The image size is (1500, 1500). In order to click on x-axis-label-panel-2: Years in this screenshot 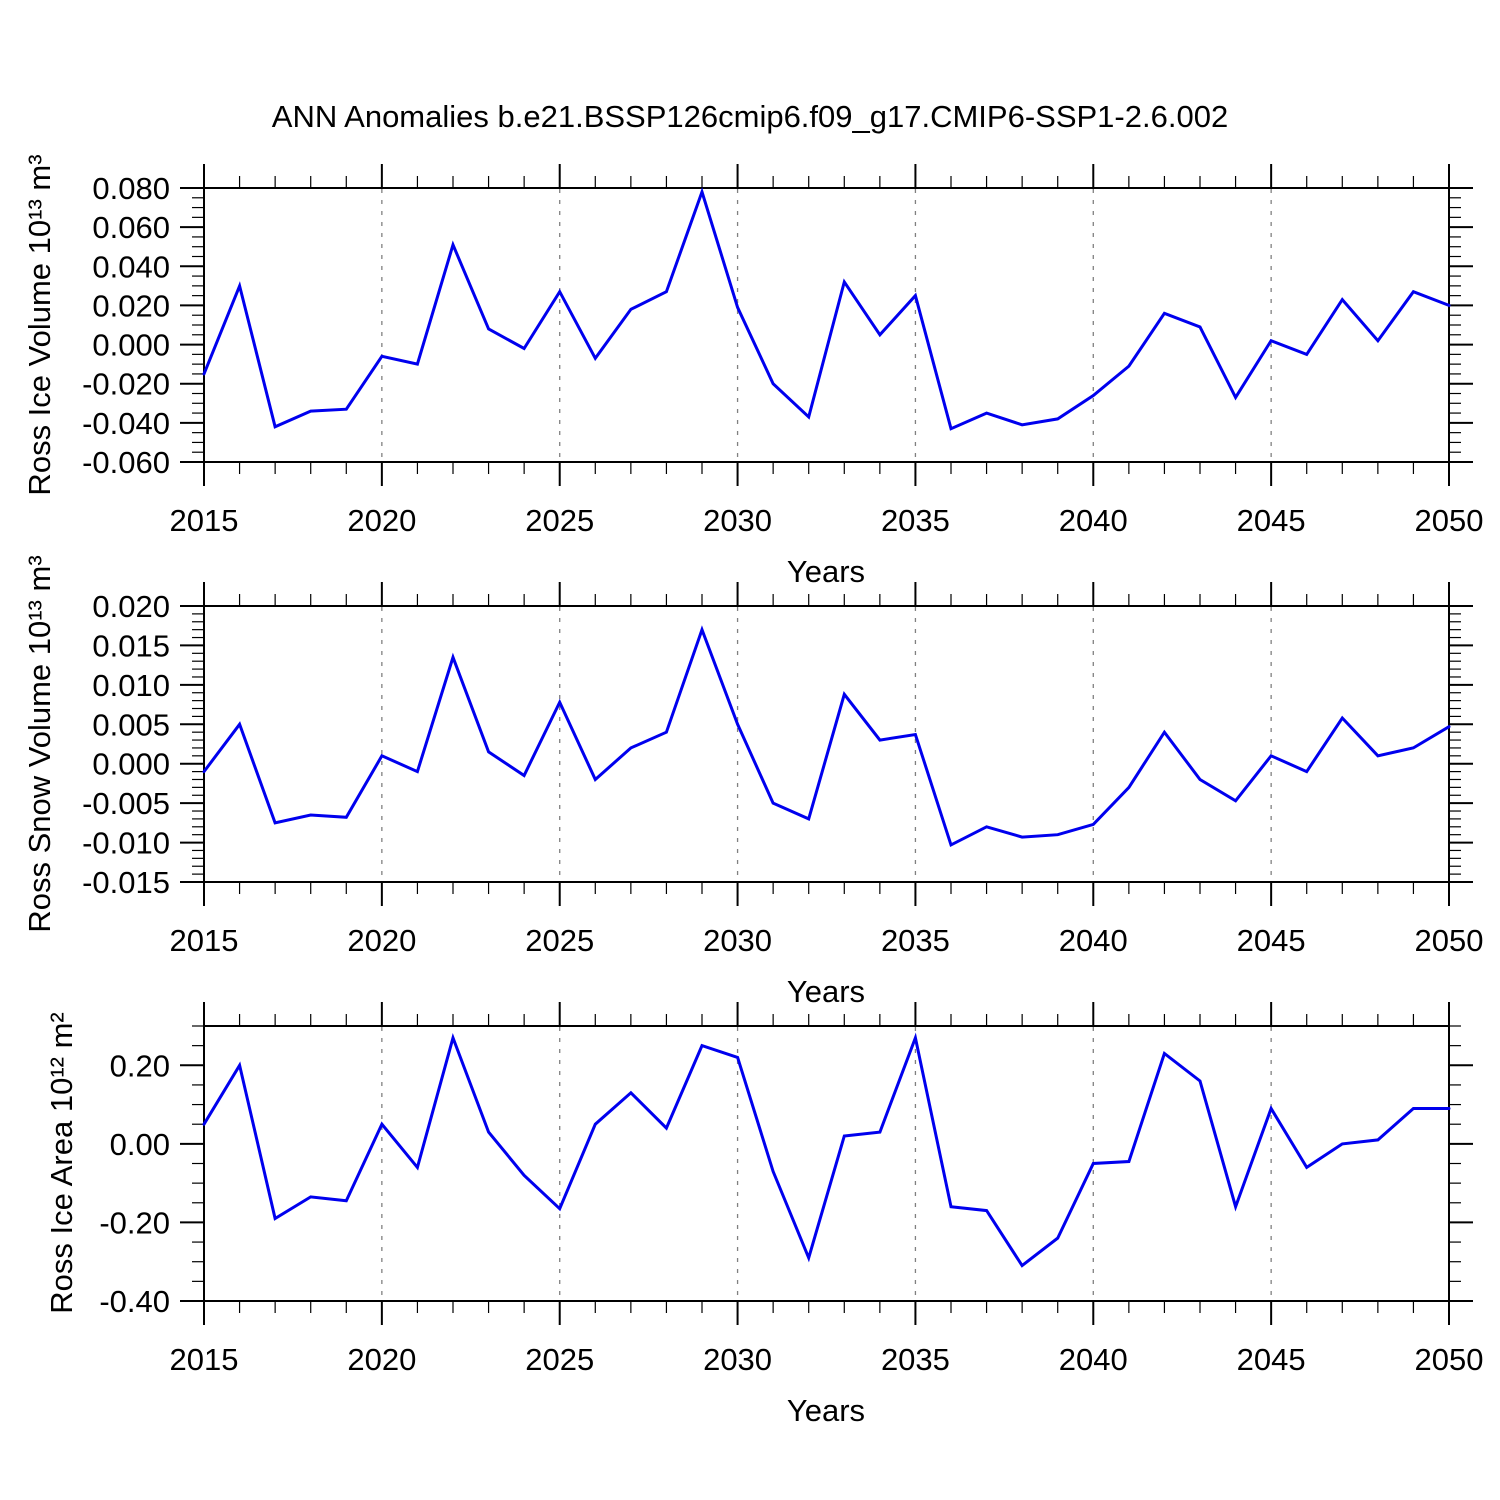, I will do `click(826, 991)`.